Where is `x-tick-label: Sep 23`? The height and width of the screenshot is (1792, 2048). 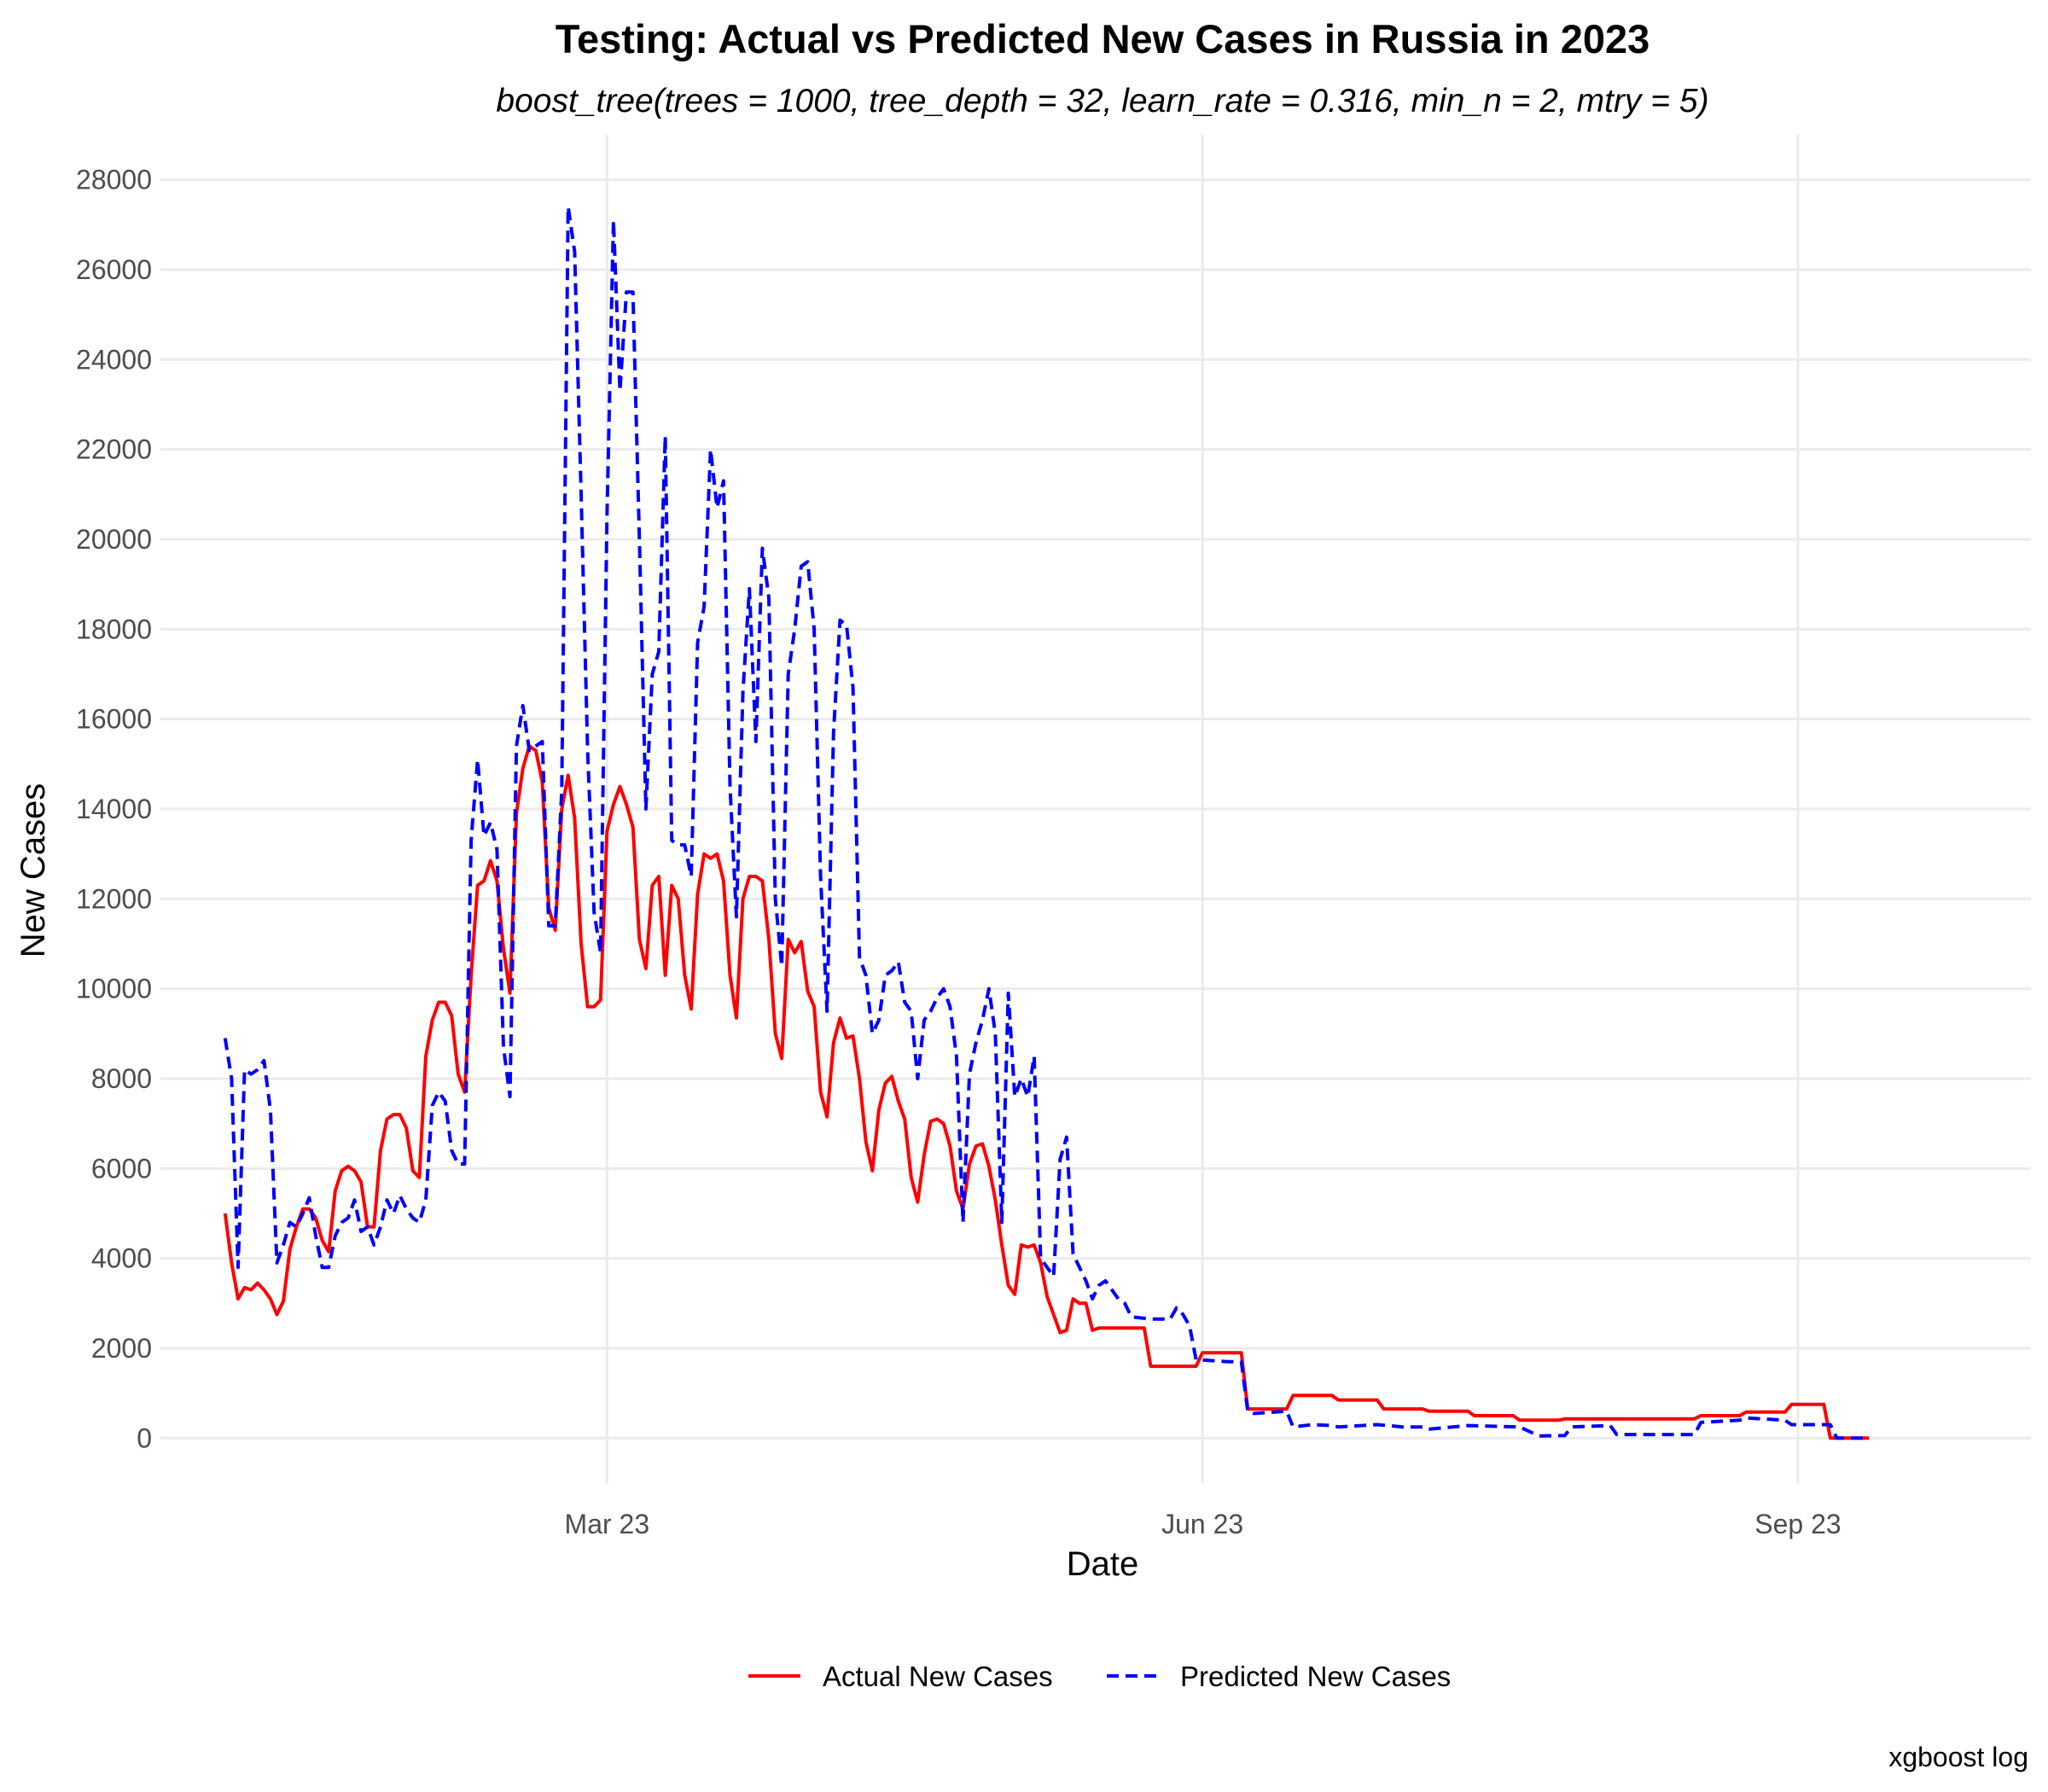
x-tick-label: Sep 23 is located at coordinates (1798, 1524).